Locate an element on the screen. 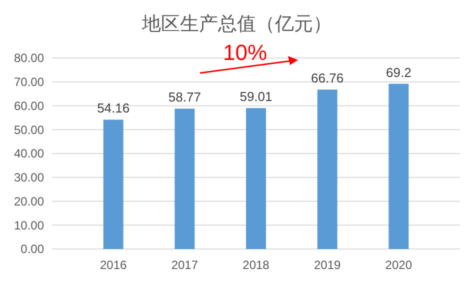  data-label: 58.77 is located at coordinates (184, 97).